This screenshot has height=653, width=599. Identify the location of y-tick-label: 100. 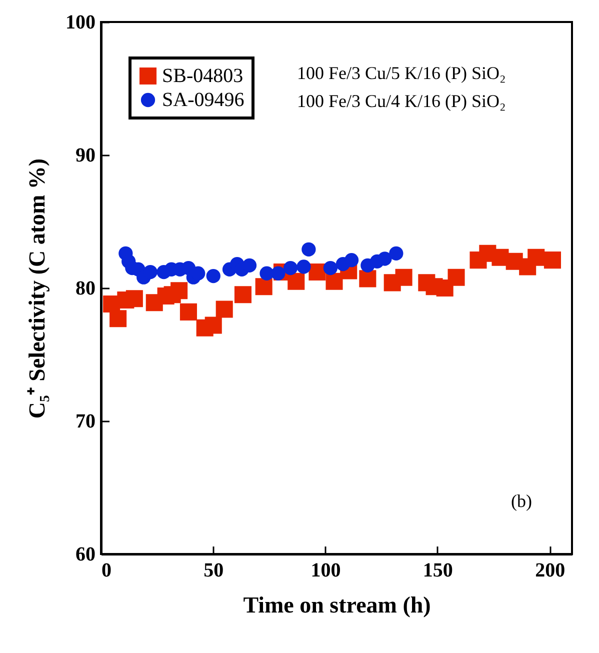
(81, 23).